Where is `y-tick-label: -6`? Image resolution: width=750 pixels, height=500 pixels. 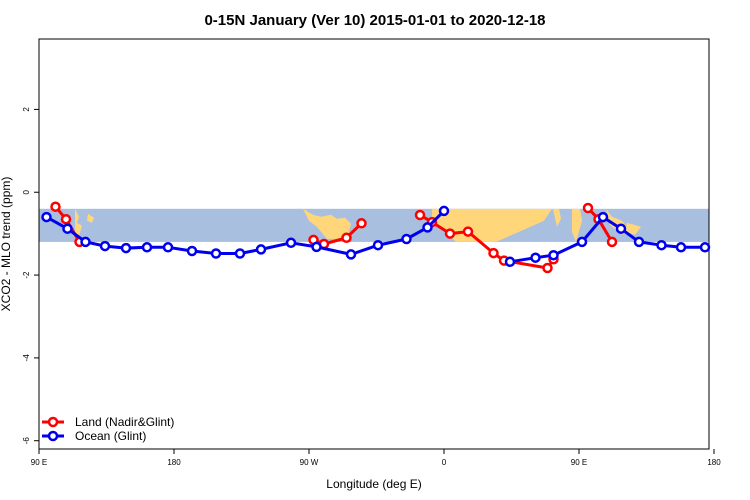 y-tick-label: -6 is located at coordinates (26, 441).